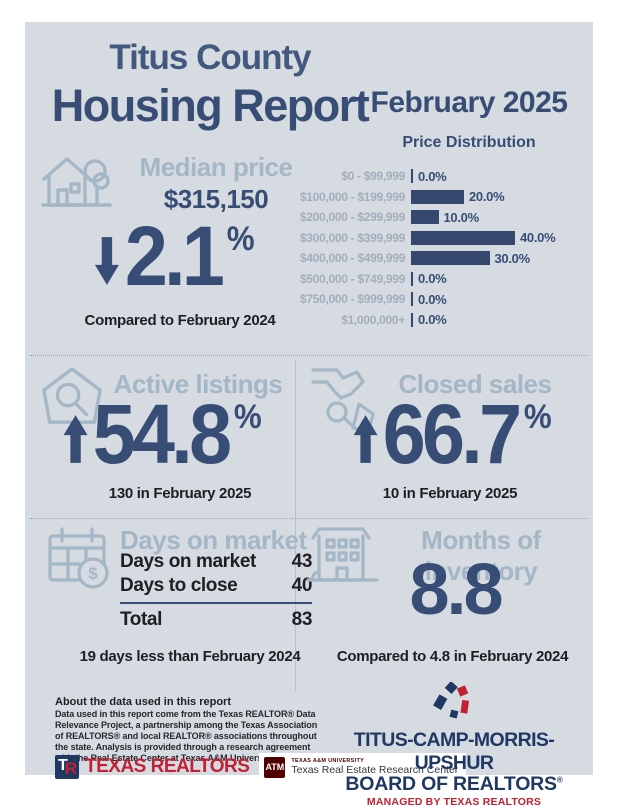 The height and width of the screenshot is (808, 618). I want to click on median-price-note: Compared to February 2024, so click(180, 320).